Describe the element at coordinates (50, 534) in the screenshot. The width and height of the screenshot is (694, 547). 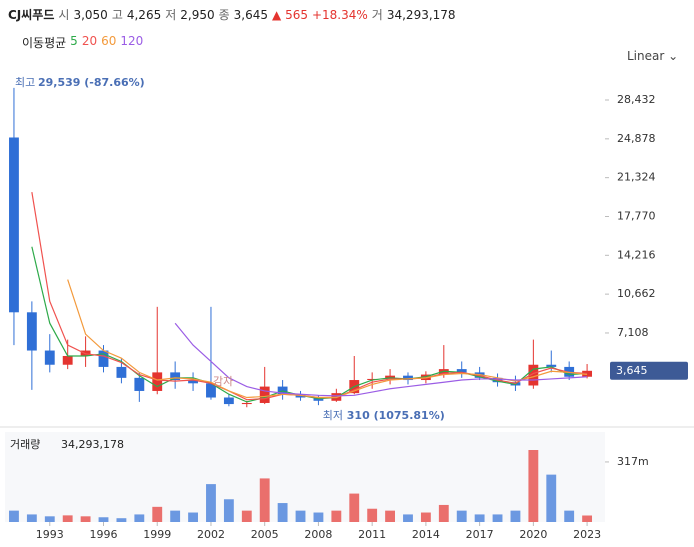
I see `x-tick-label: 1993` at that location.